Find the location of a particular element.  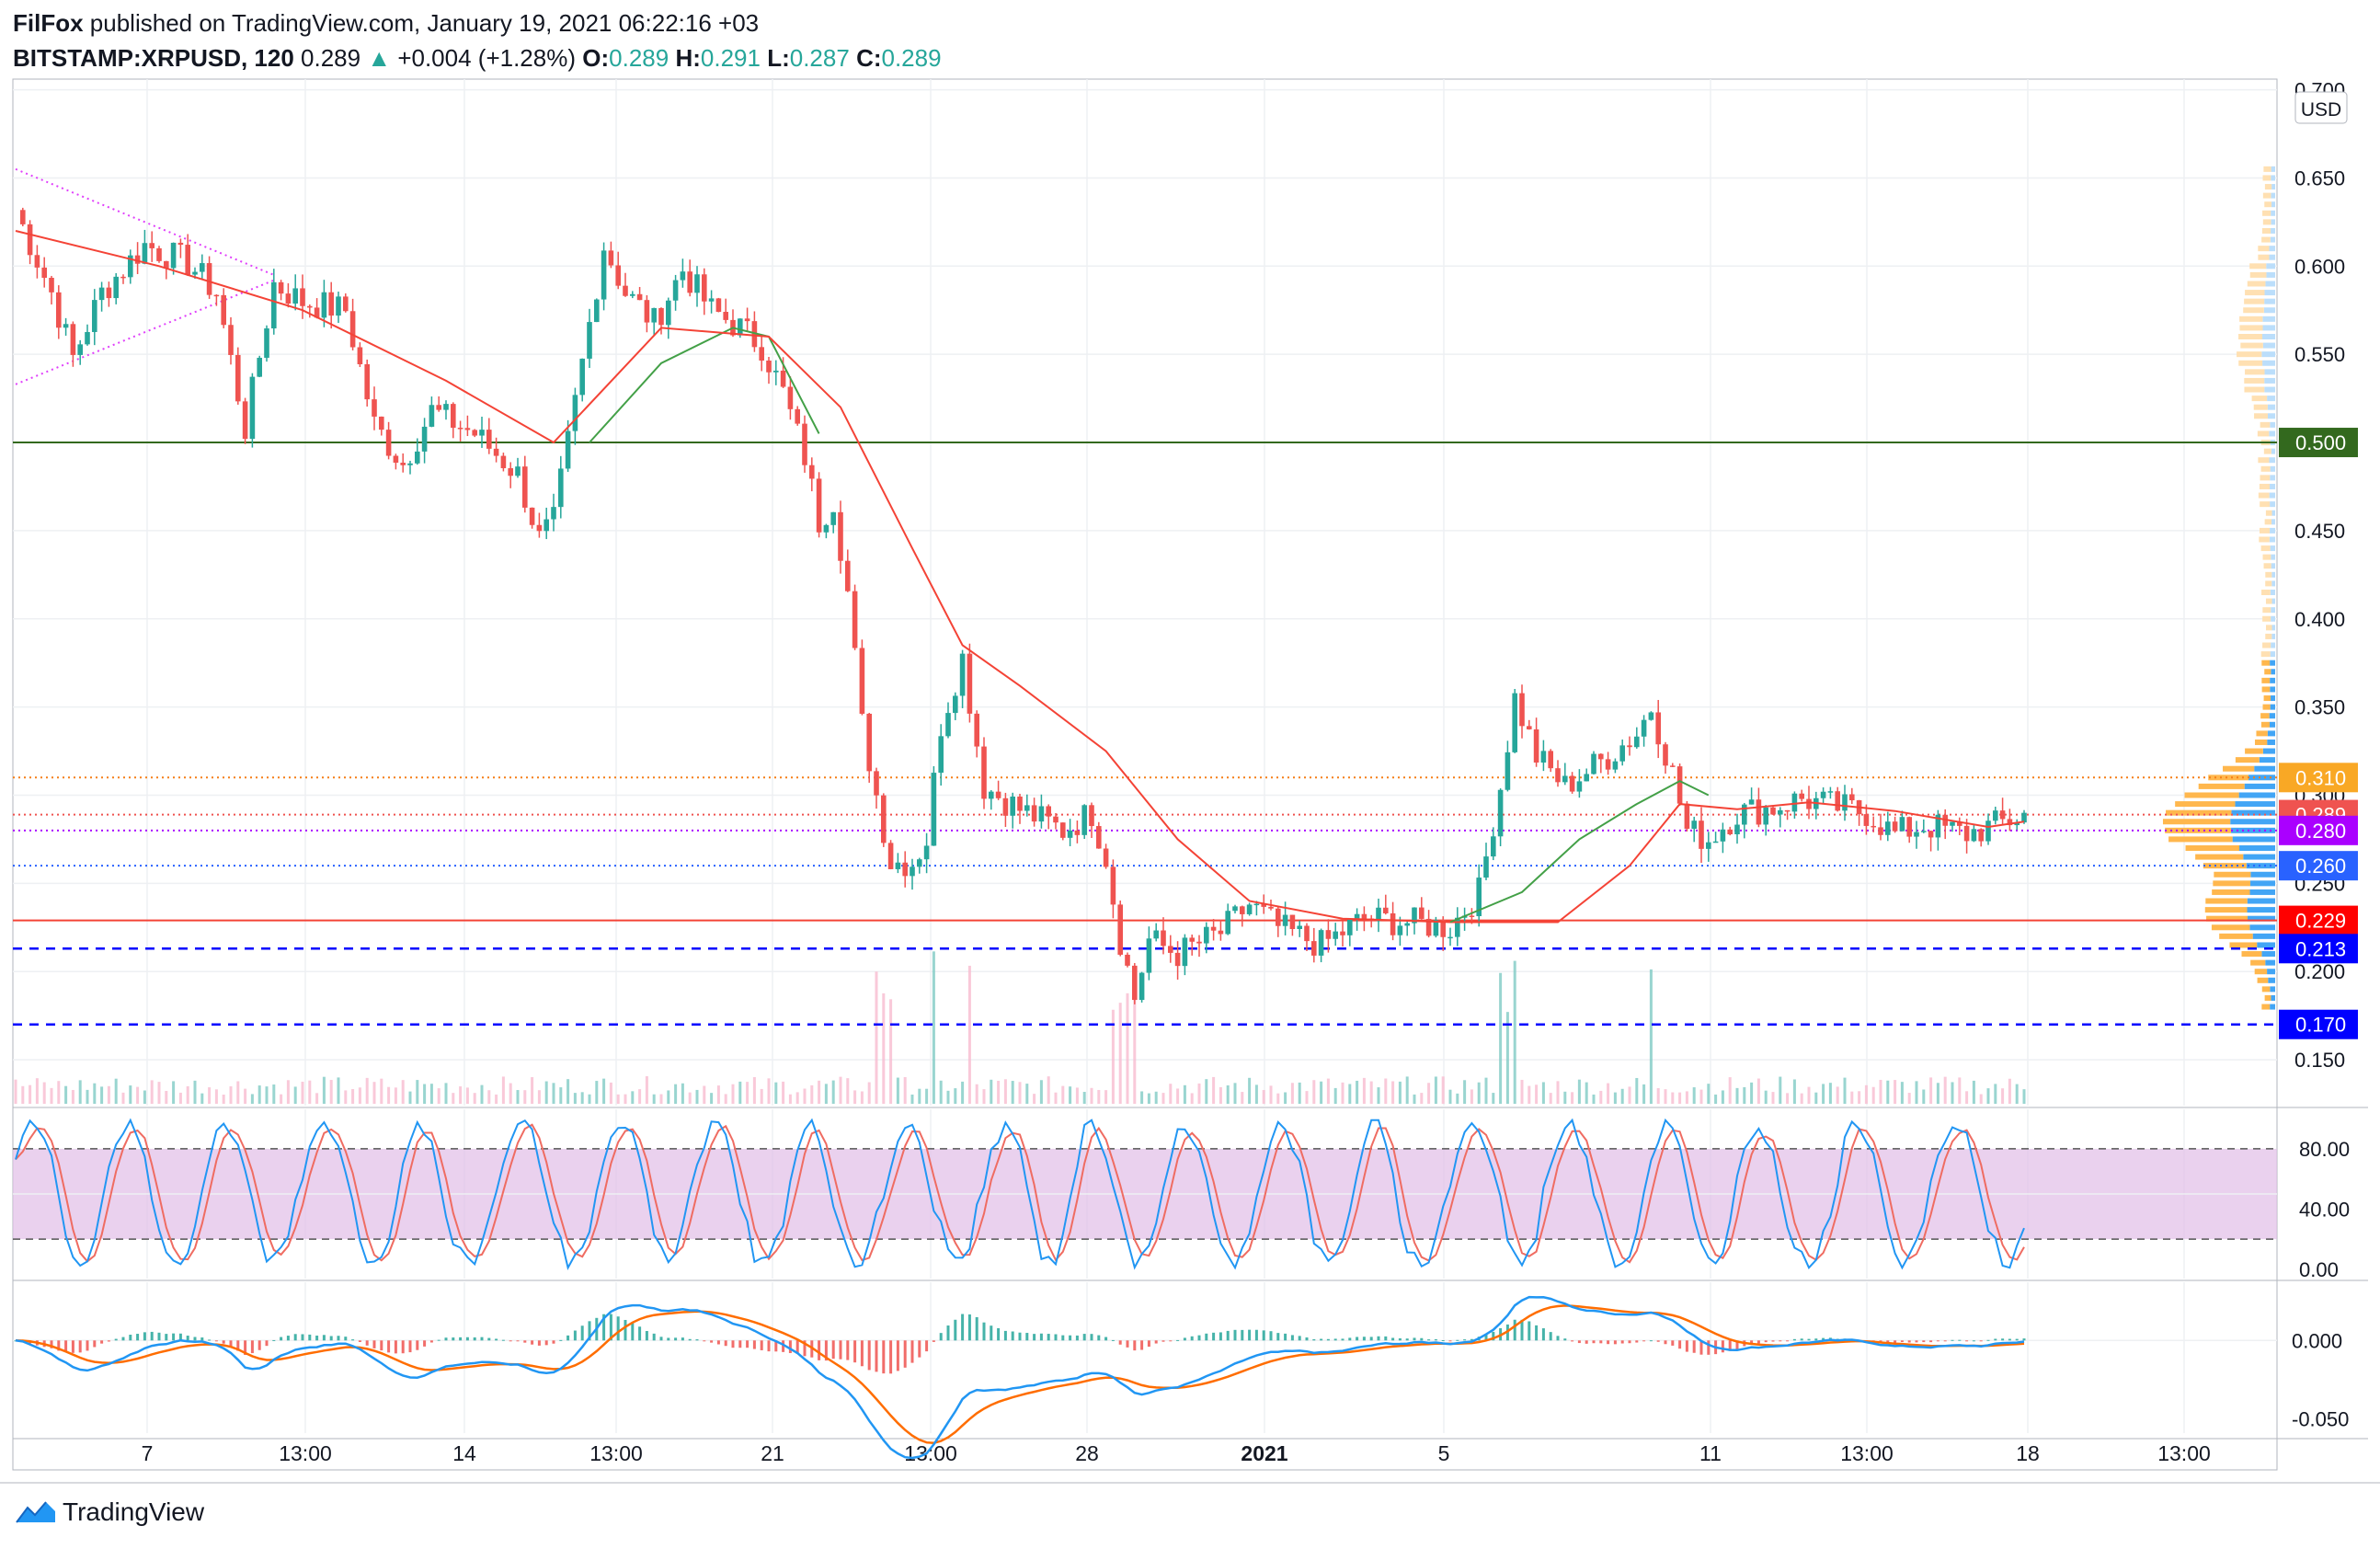

author-name: FilFox is located at coordinates (48, 23).